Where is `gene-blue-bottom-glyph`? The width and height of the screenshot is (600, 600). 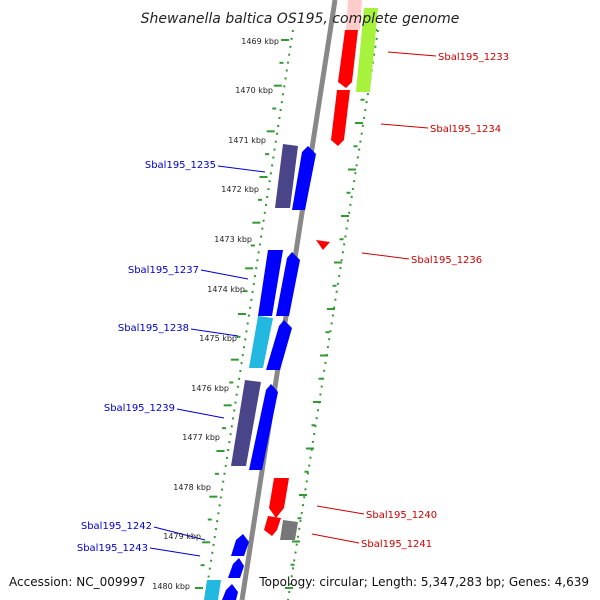 gene-blue-bottom-glyph is located at coordinates (230, 592).